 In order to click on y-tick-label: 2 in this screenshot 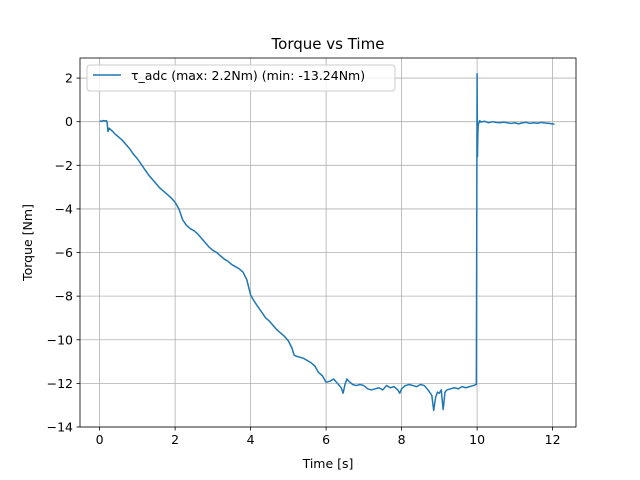, I will do `click(69, 78)`.